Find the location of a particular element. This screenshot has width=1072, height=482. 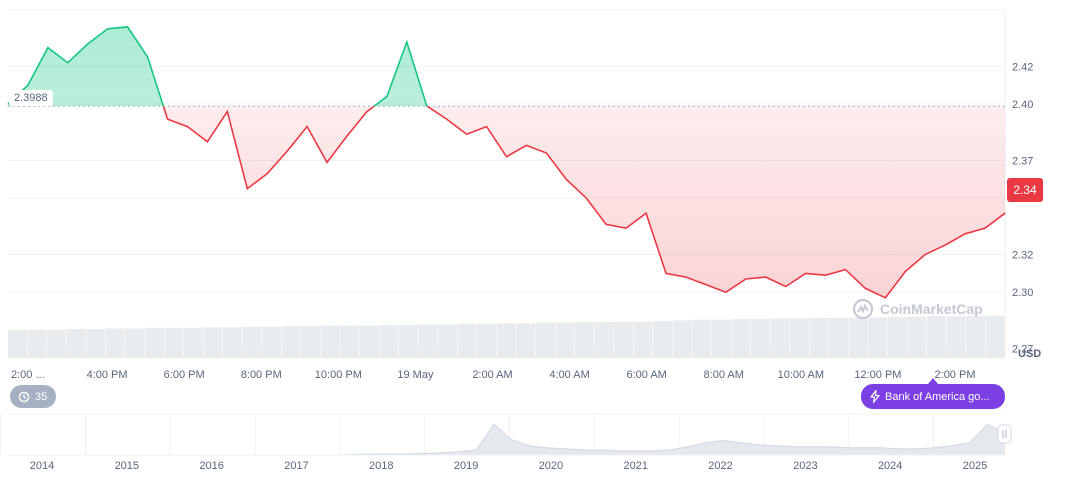

x-tick-label: 12:00 PM is located at coordinates (877, 375).